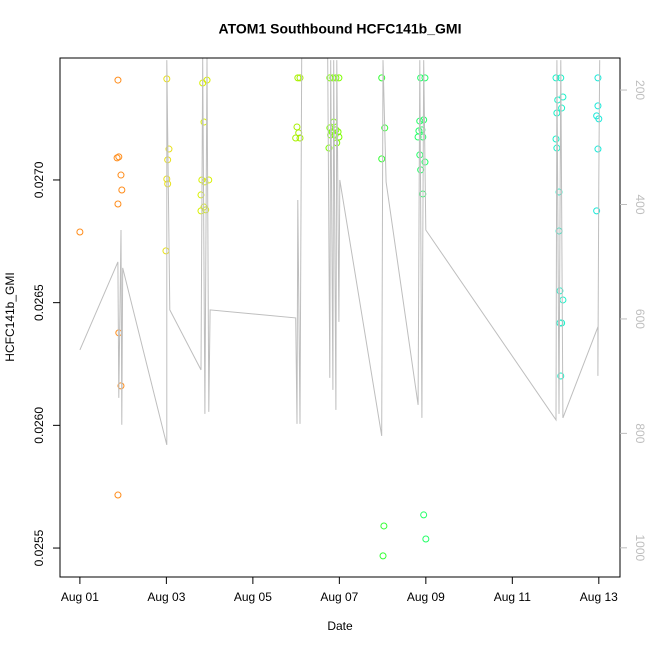 Image resolution: width=650 pixels, height=650 pixels. What do you see at coordinates (512, 597) in the screenshot?
I see `x-tick-label: Aug 11` at bounding box center [512, 597].